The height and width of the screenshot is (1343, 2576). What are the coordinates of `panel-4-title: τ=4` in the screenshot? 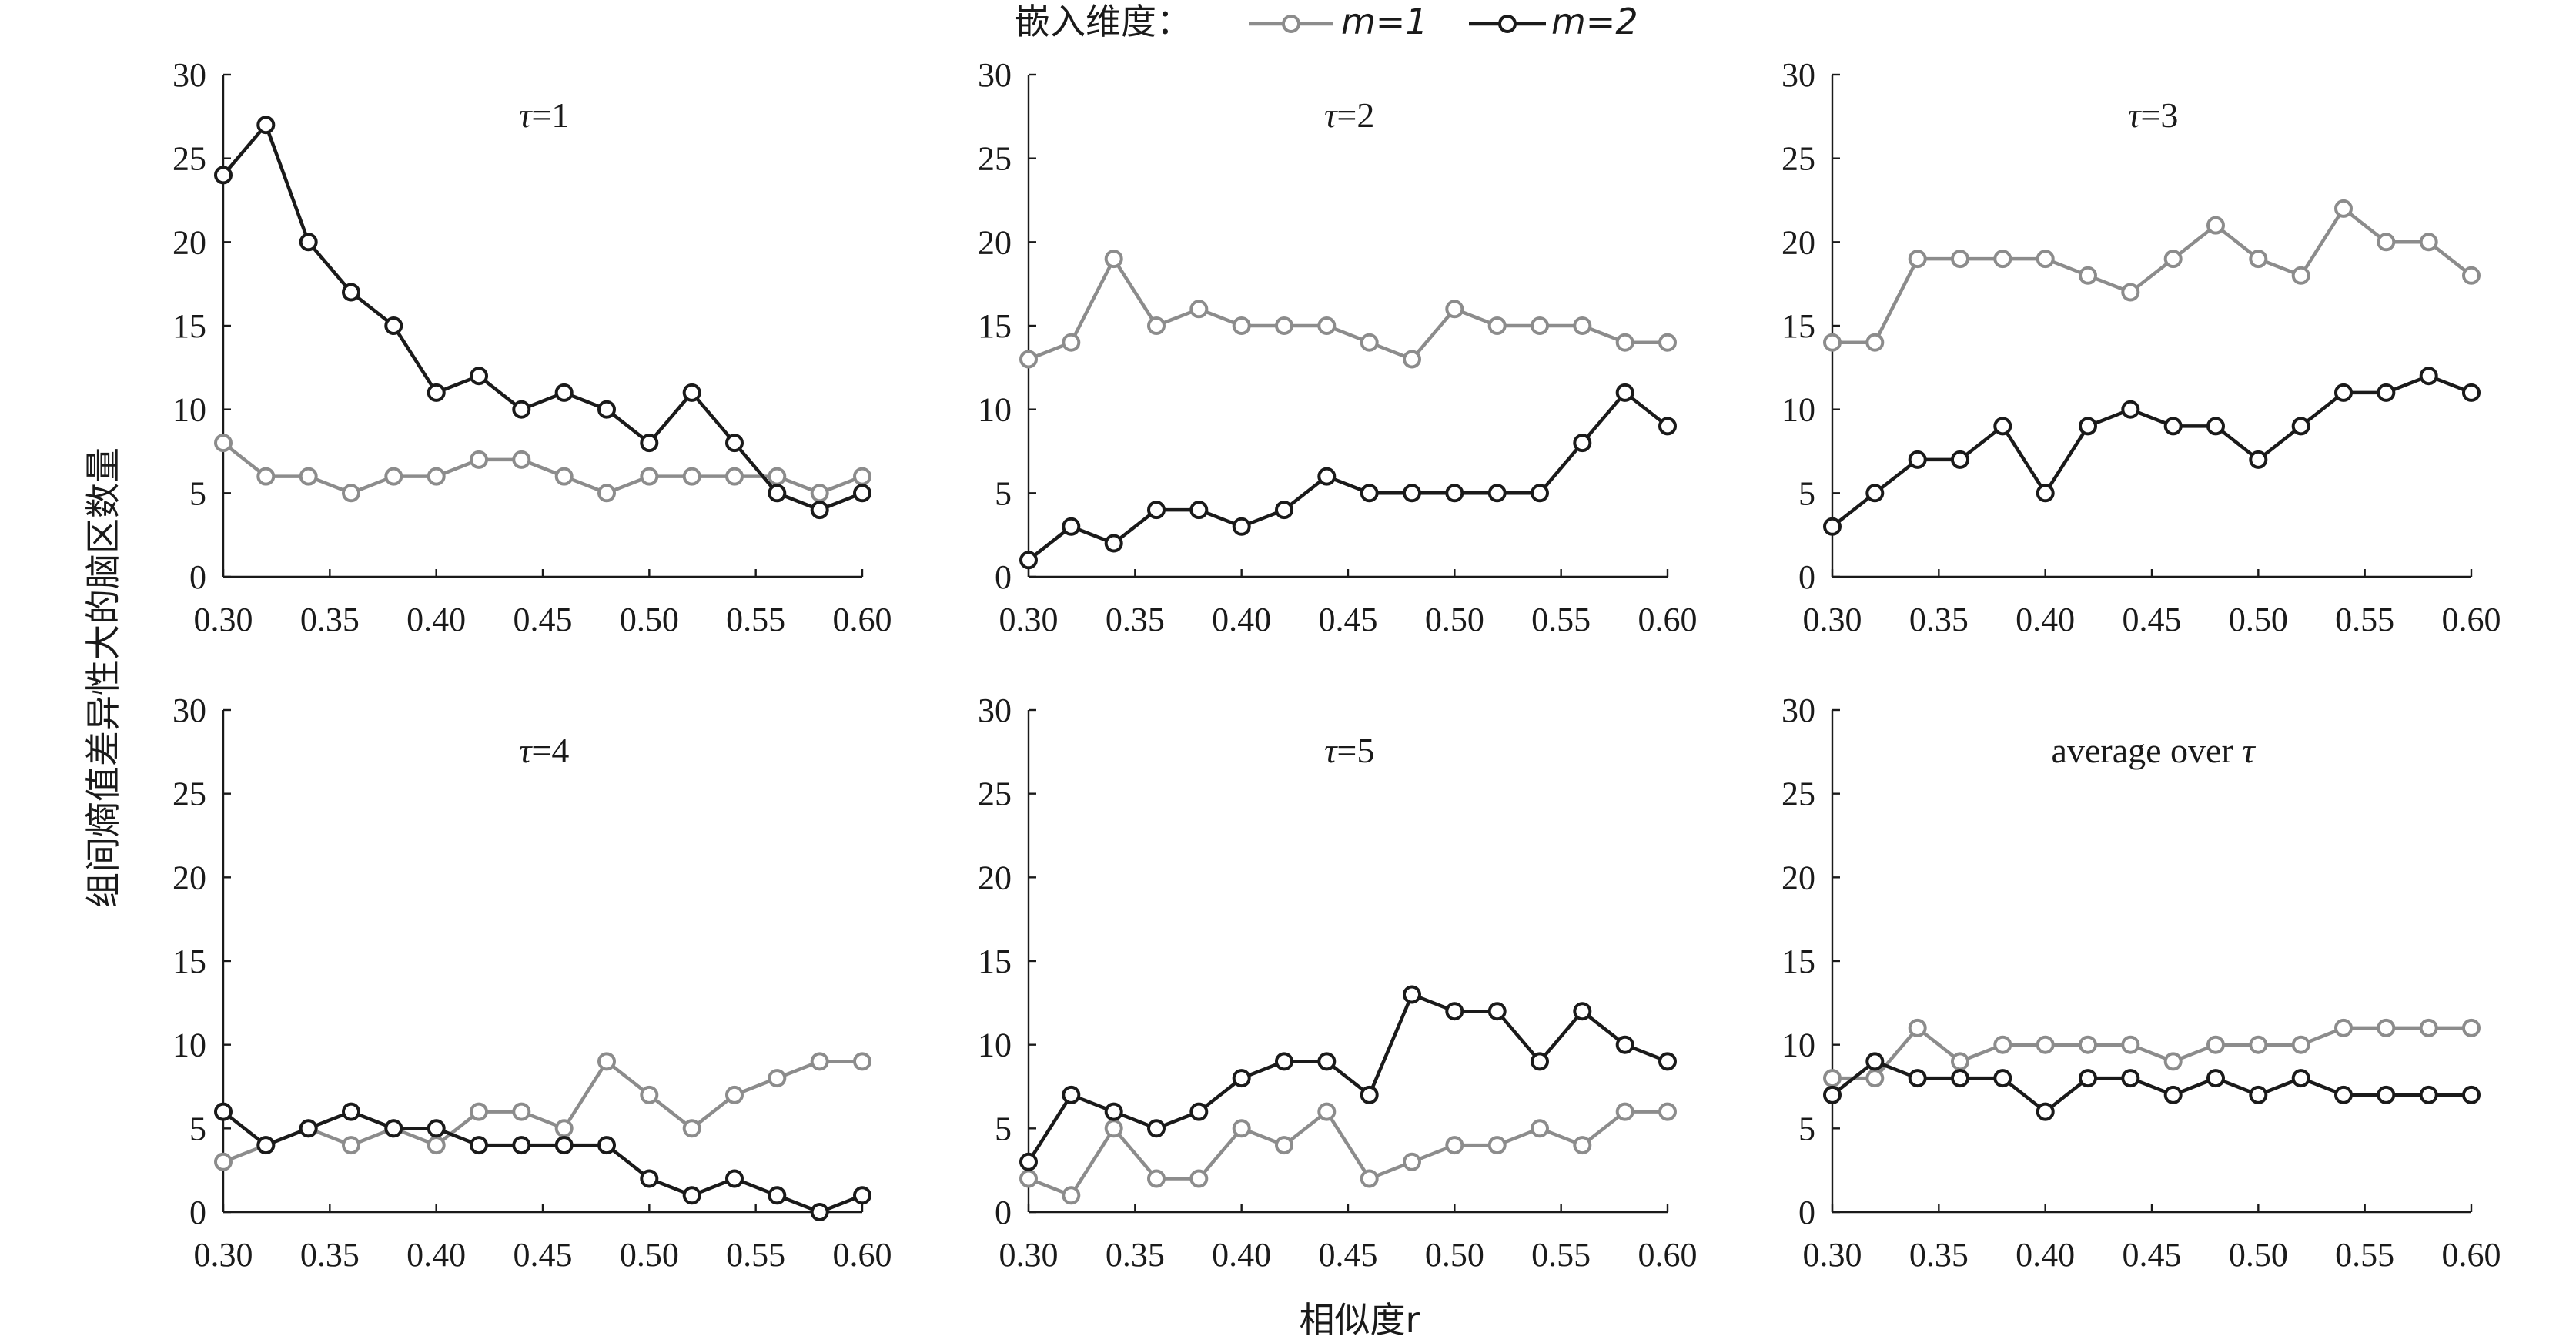 It's located at (544, 750).